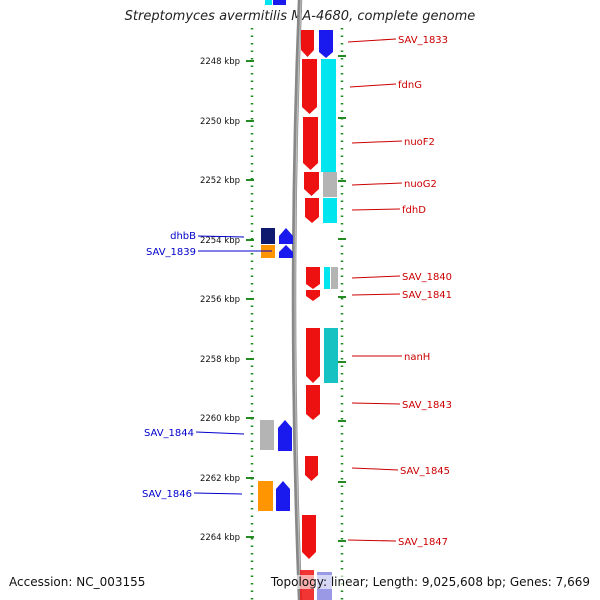 The image size is (600, 600). I want to click on gene-feature-sav1833, so click(307, 43).